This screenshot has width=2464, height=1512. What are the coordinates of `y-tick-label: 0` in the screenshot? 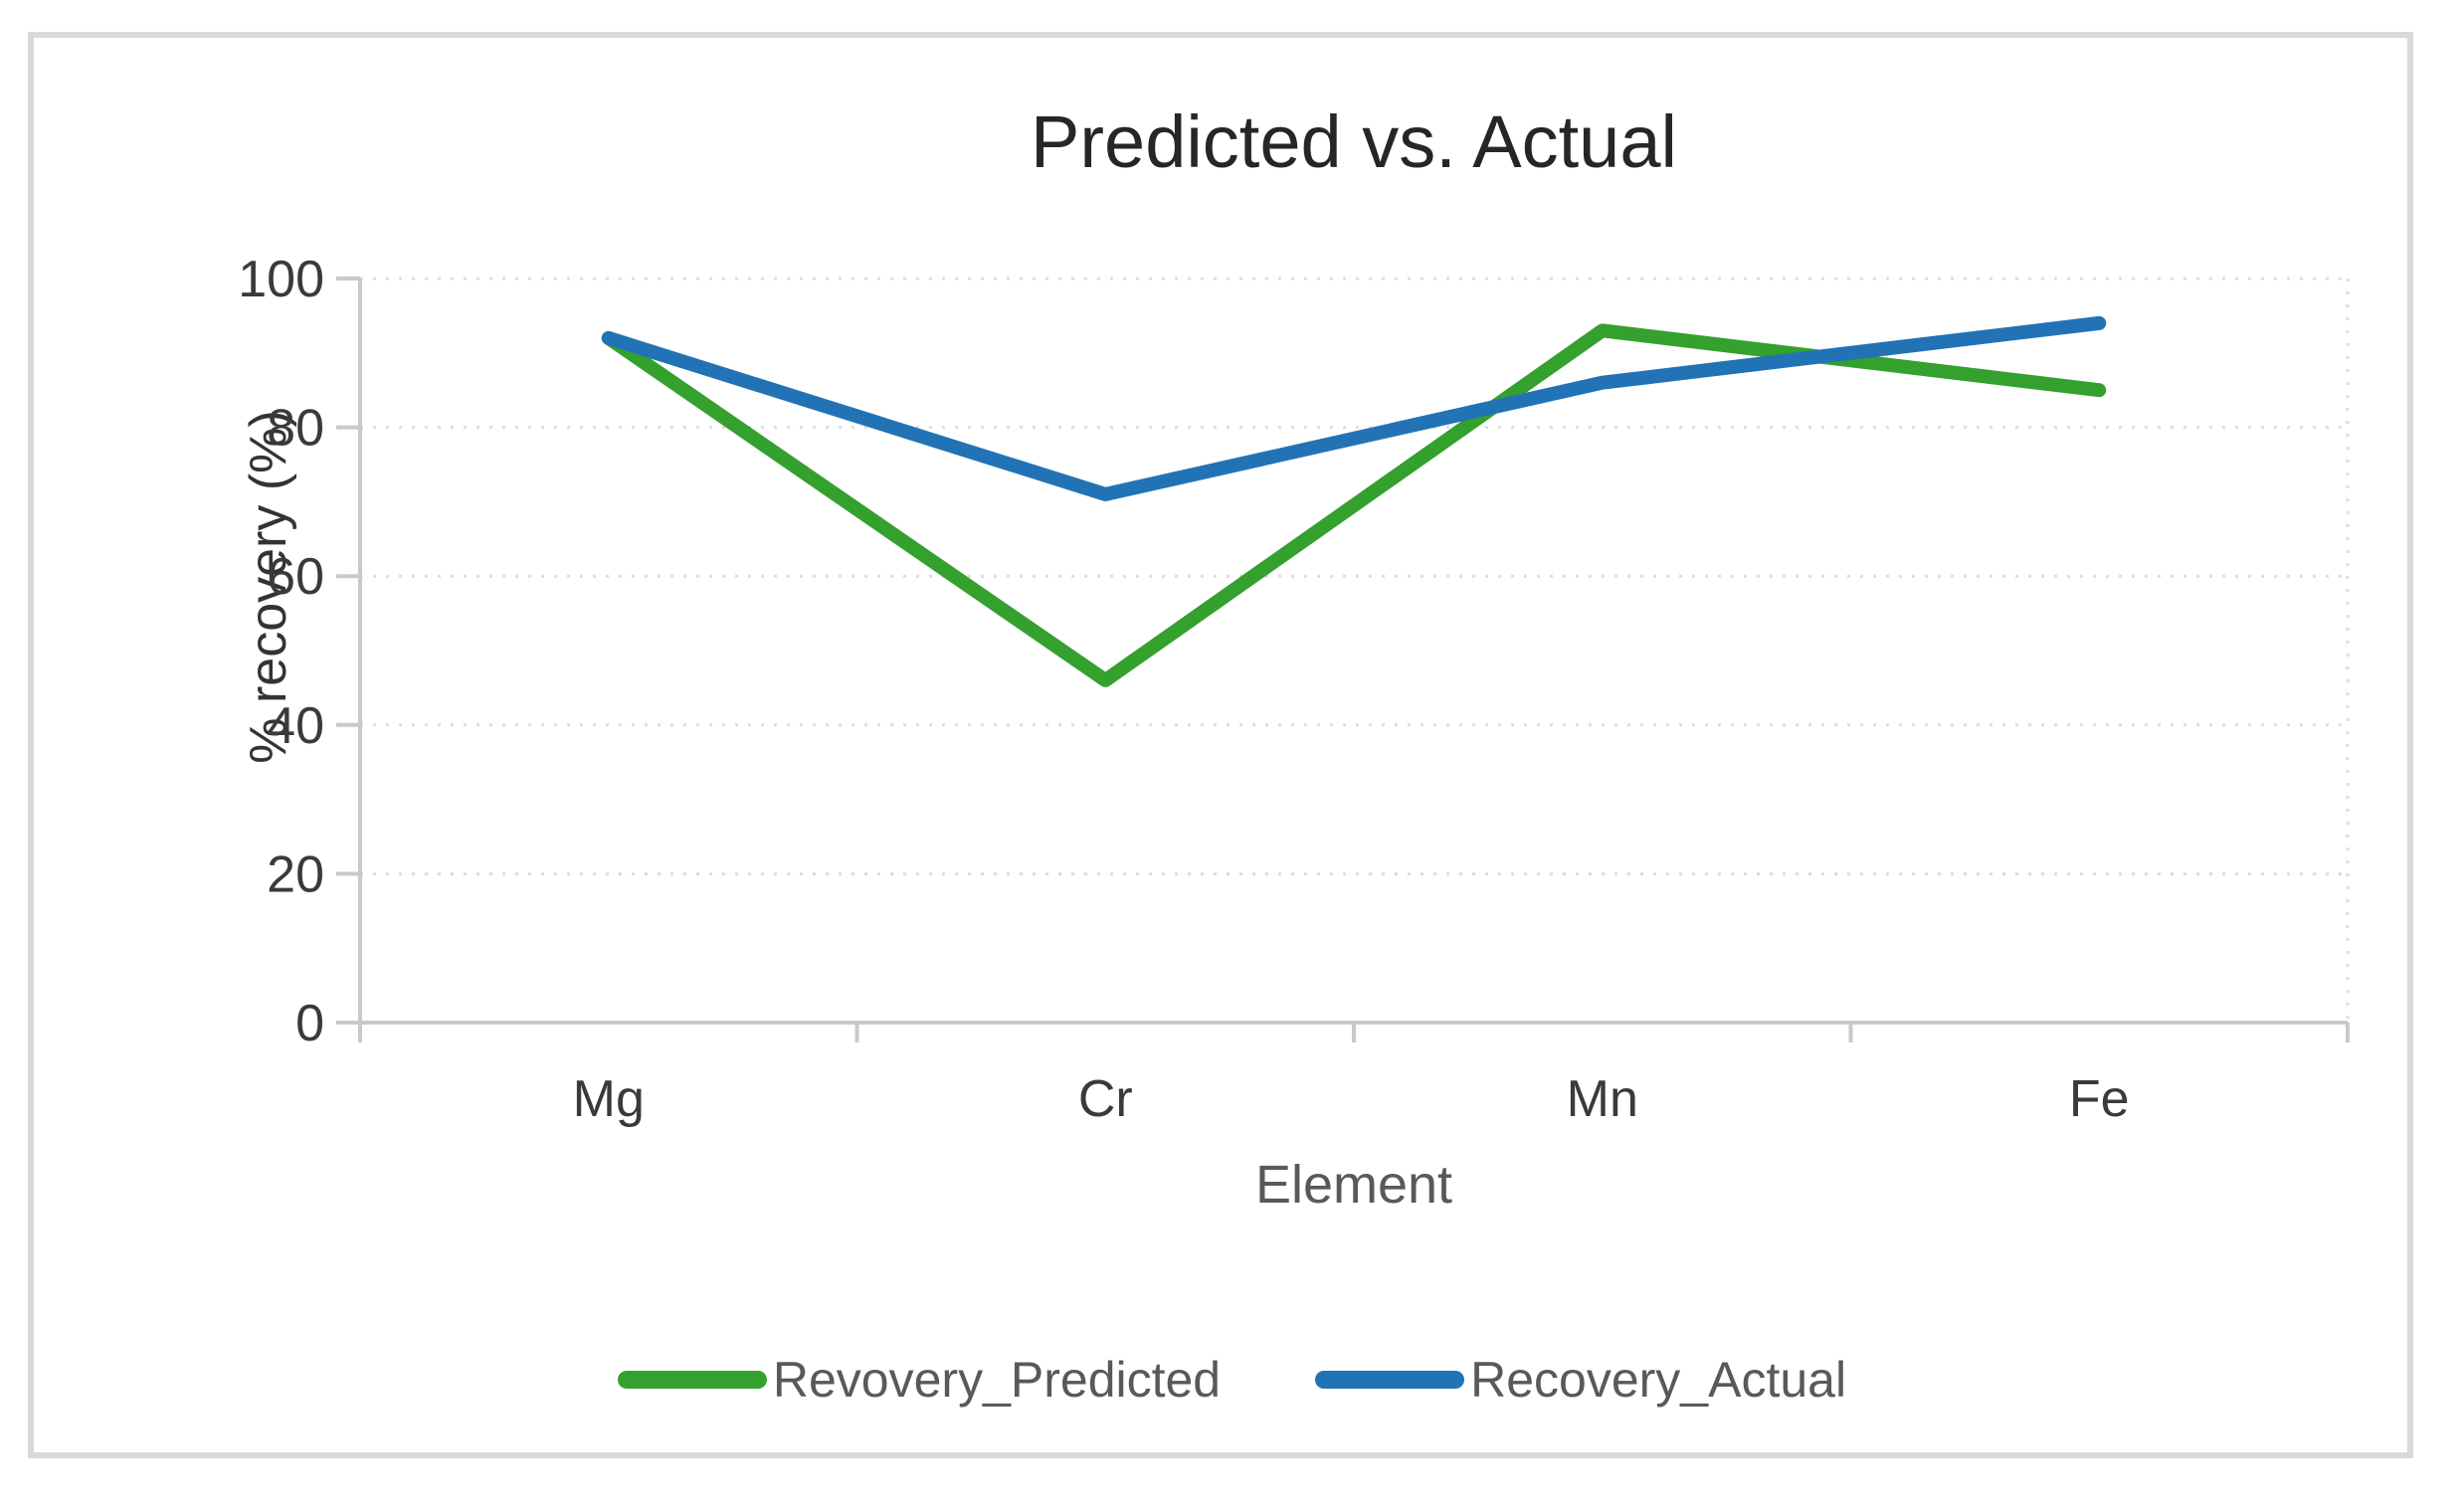 It's located at (309, 1024).